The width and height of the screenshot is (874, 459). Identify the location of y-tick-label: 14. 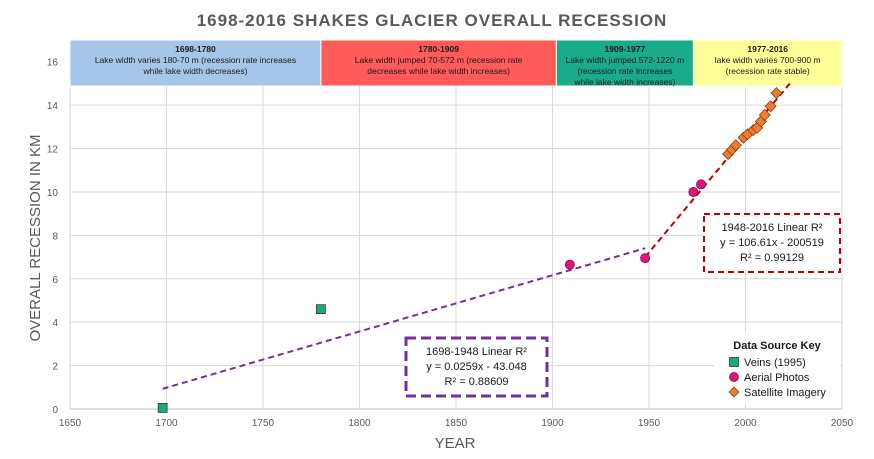
(53, 106).